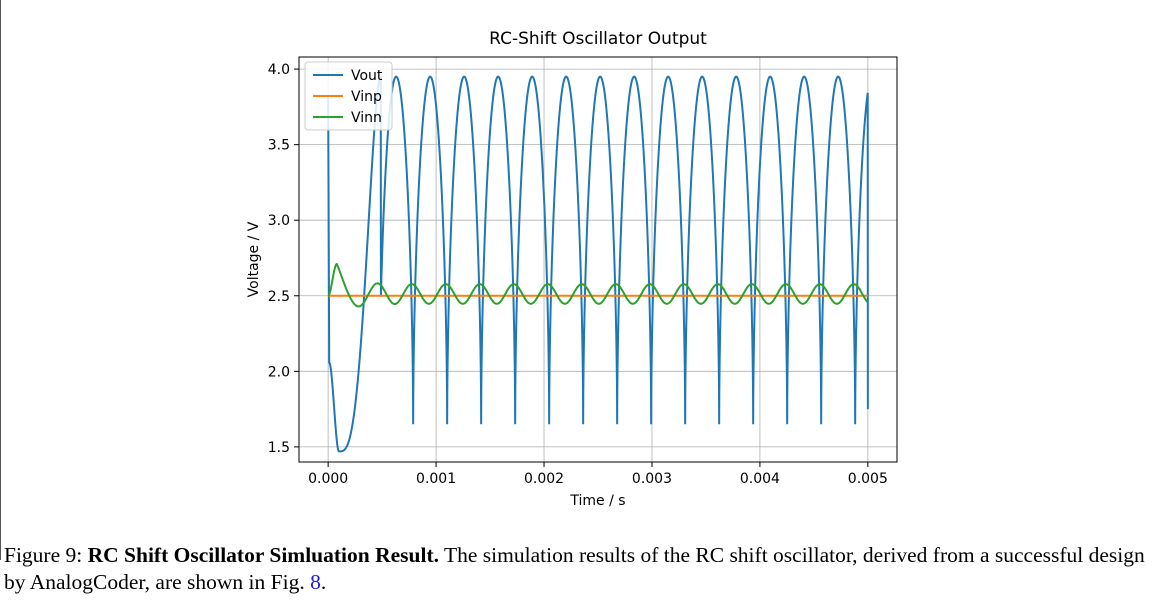  Describe the element at coordinates (544, 479) in the screenshot. I see `x-tick-label: 0.002` at that location.